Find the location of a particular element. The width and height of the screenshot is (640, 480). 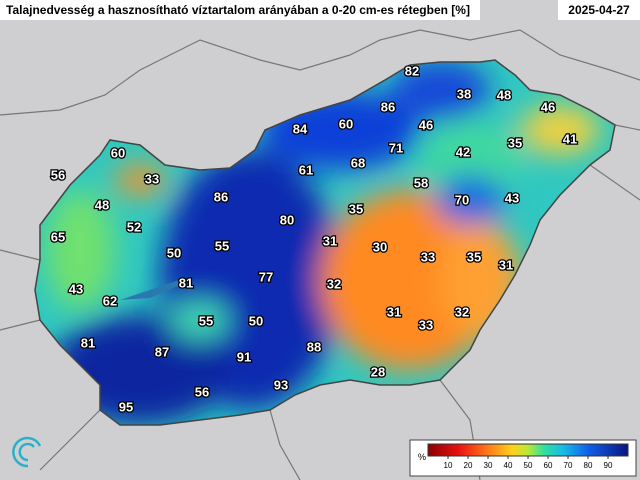

station-value: 87 is located at coordinates (162, 351).